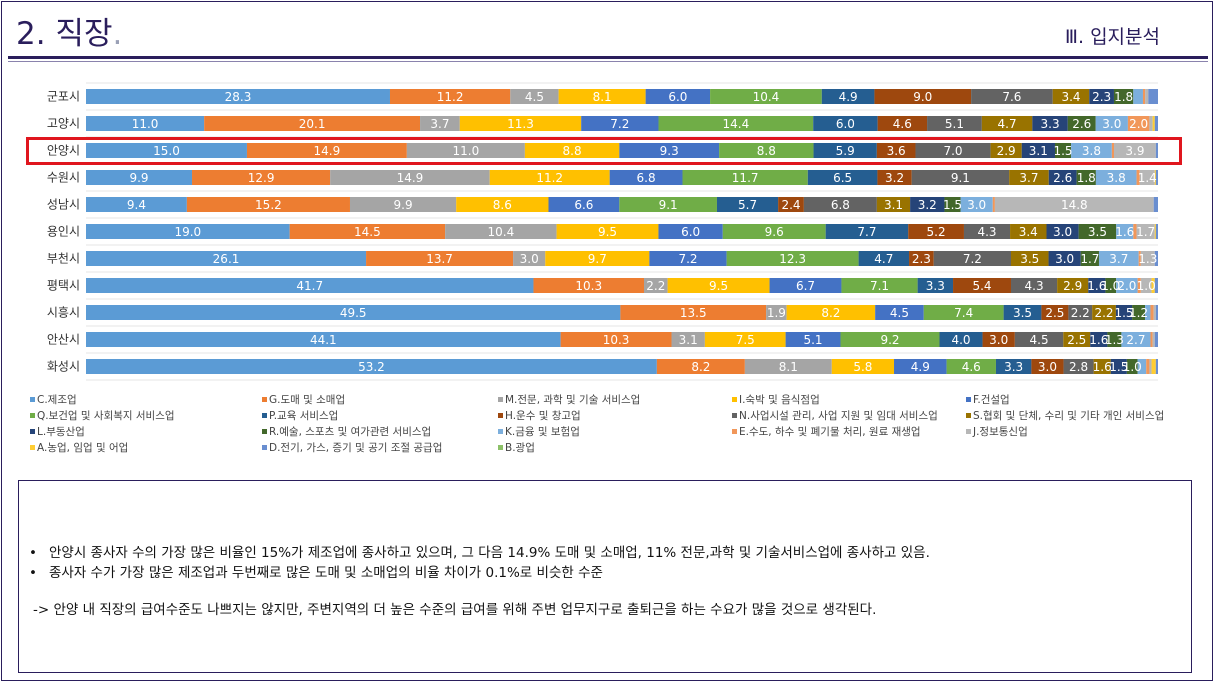 This screenshot has width=1216, height=684. What do you see at coordinates (327, 151) in the screenshot?
I see `data-label: 14.9` at bounding box center [327, 151].